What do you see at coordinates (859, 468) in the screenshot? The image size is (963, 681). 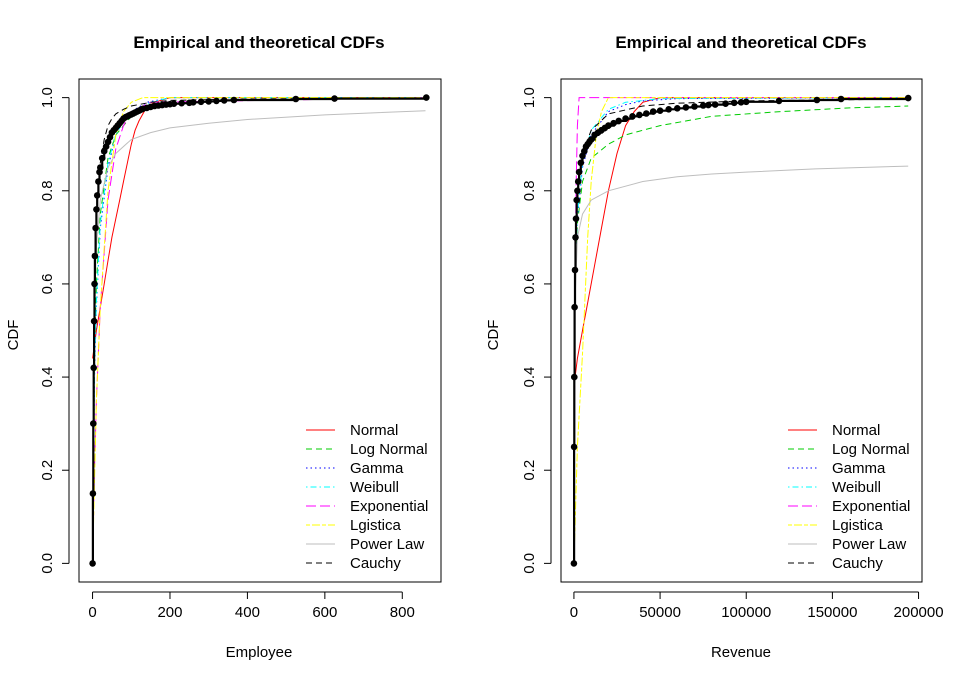 I see `legend-label: Gamma` at bounding box center [859, 468].